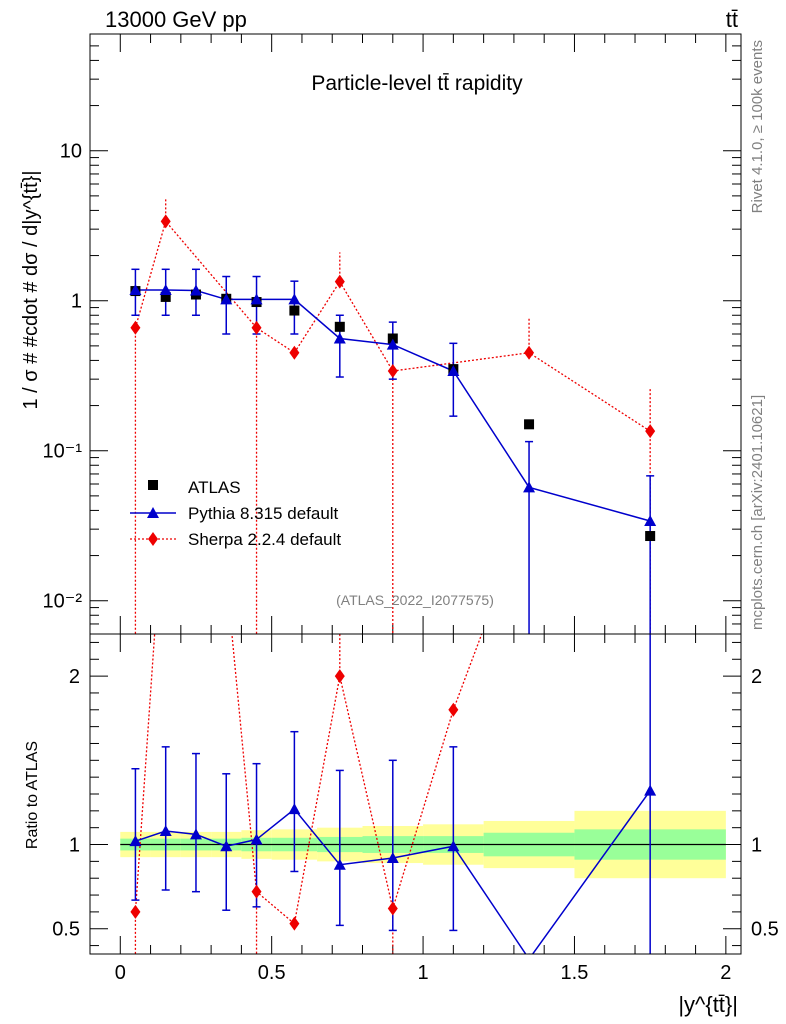 The height and width of the screenshot is (1024, 786). Describe the element at coordinates (756, 677) in the screenshot. I see `ratio-y-tick-label-right: 2` at that location.